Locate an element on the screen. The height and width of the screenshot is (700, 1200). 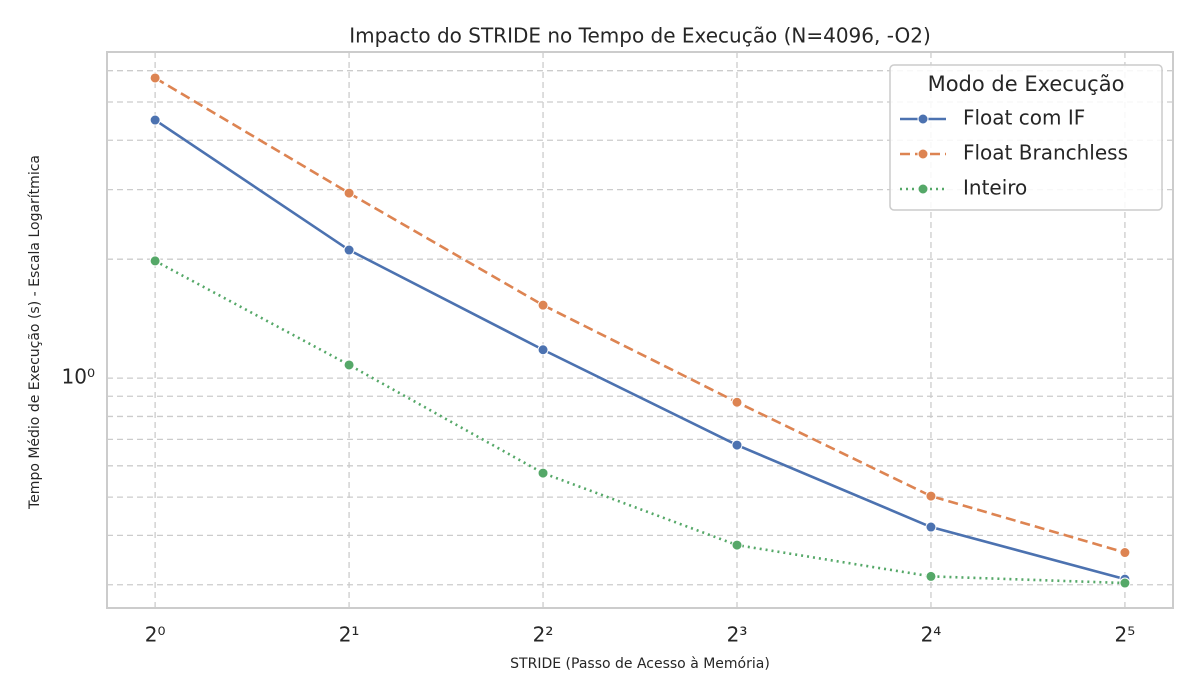
x-tick-label: 2¹ is located at coordinates (349, 635).